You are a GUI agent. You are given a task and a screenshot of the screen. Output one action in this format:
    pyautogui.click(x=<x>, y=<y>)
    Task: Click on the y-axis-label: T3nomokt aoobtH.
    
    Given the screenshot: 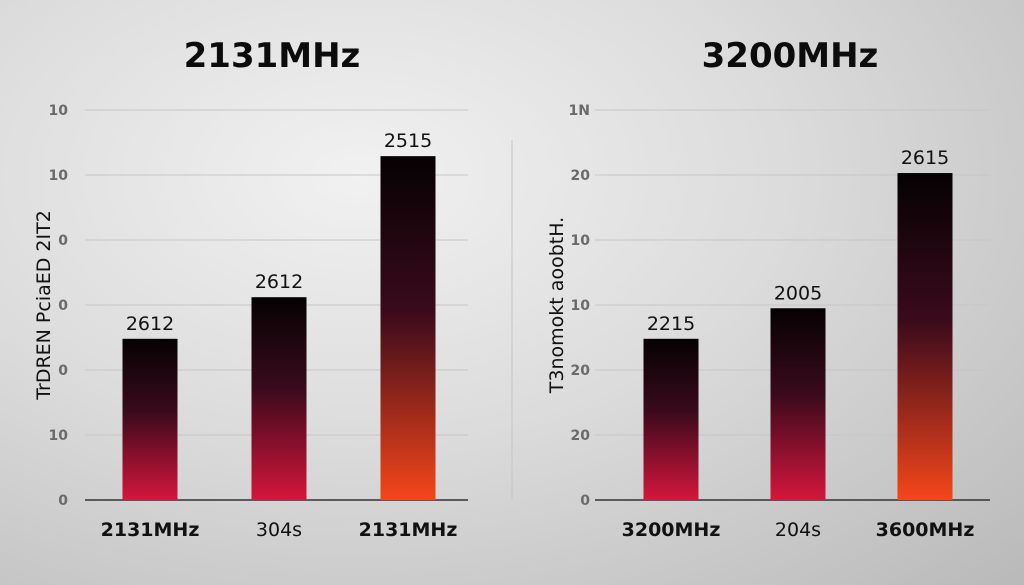 What is the action you would take?
    pyautogui.click(x=557, y=305)
    